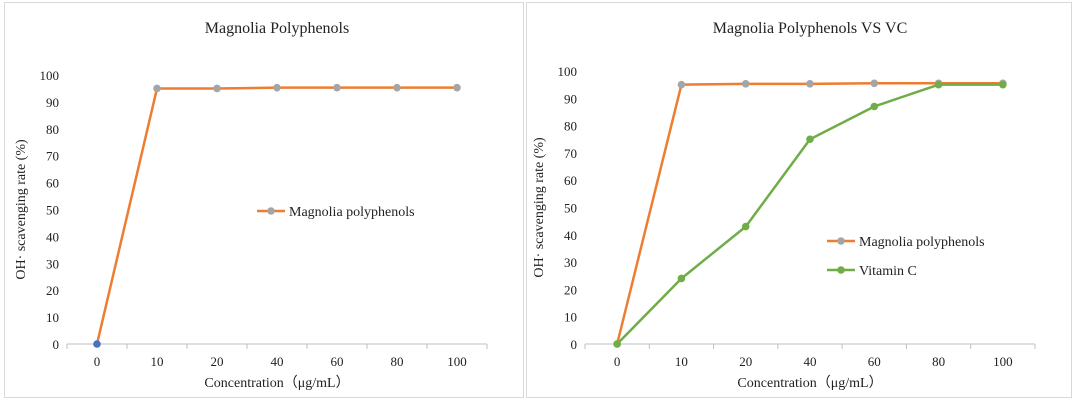 This screenshot has height=402, width=1080. What do you see at coordinates (277, 28) in the screenshot?
I see `chart-title: Magnolia Polyphenols` at bounding box center [277, 28].